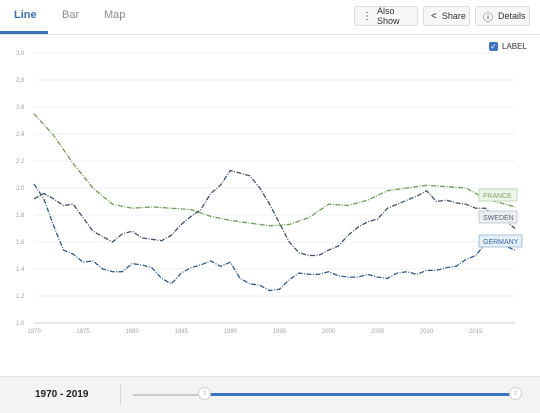 This screenshot has height=413, width=540. Describe the element at coordinates (488, 18) in the screenshot. I see `info-icon: ⓘ` at that location.